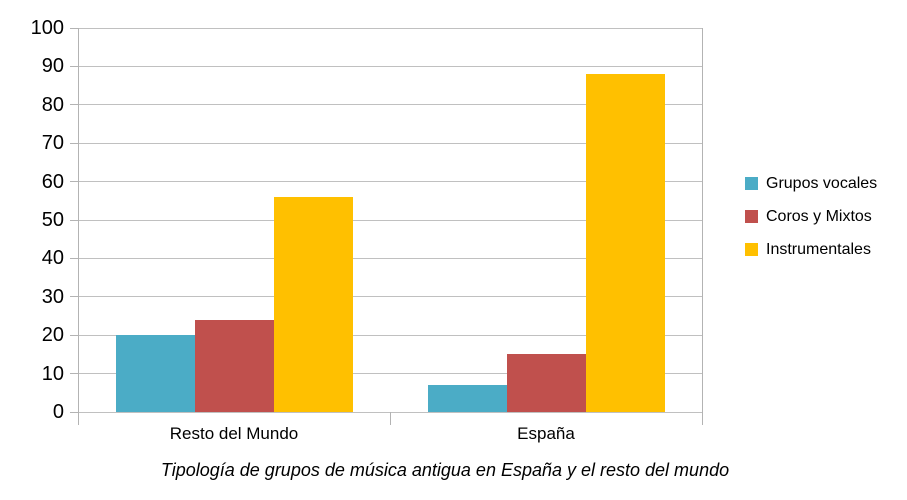 Image resolution: width=907 pixels, height=500 pixels. I want to click on legend-label: Grupos vocales, so click(822, 183).